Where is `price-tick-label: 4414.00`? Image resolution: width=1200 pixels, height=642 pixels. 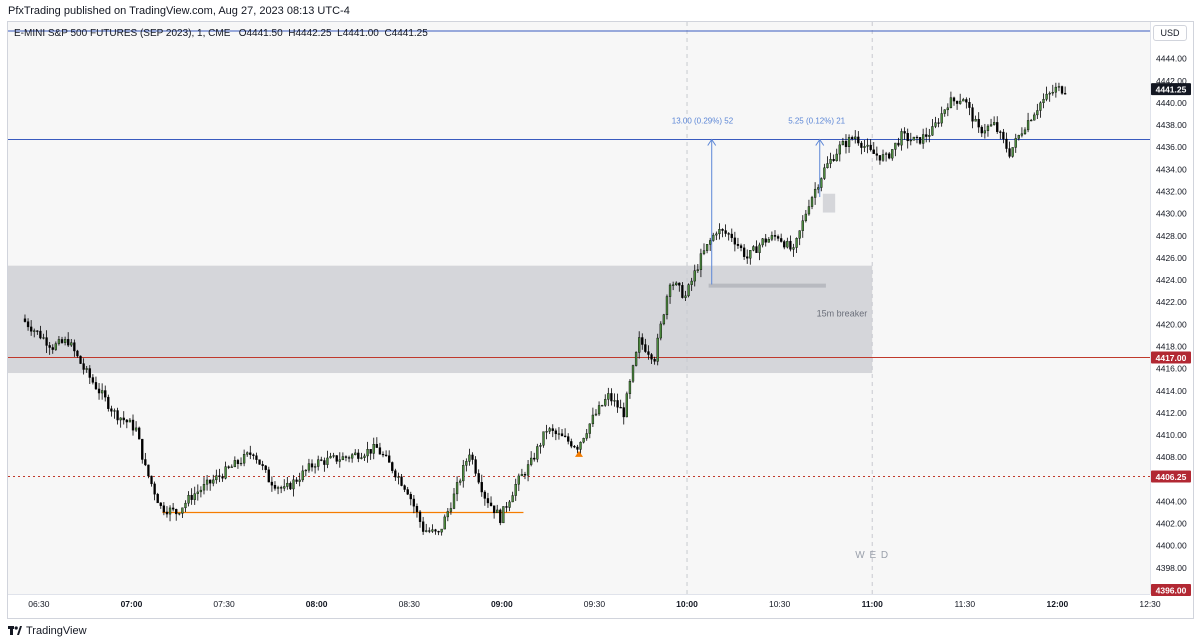 price-tick-label: 4414.00 is located at coordinates (1171, 391).